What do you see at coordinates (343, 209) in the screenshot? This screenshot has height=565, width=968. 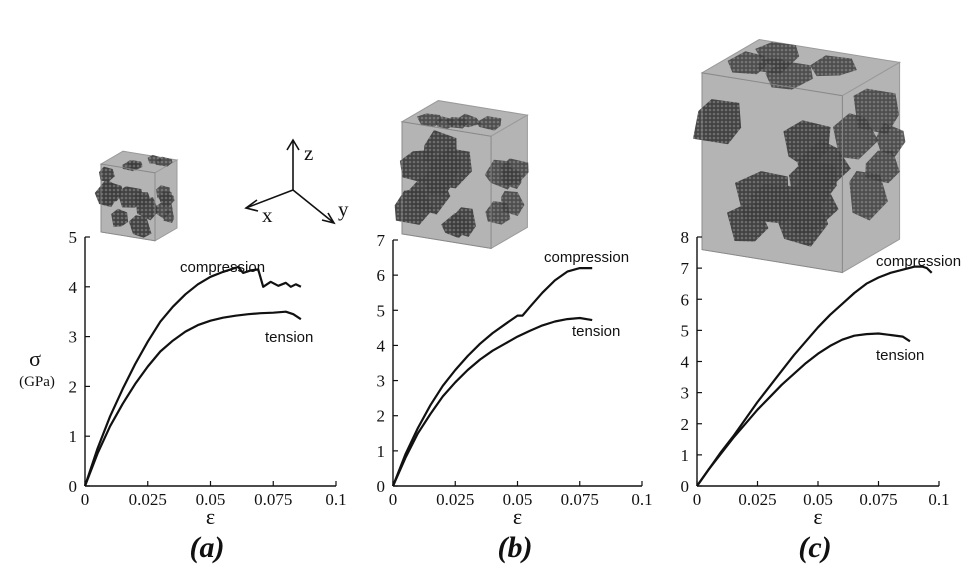 I see `triad-y-label: y` at bounding box center [343, 209].